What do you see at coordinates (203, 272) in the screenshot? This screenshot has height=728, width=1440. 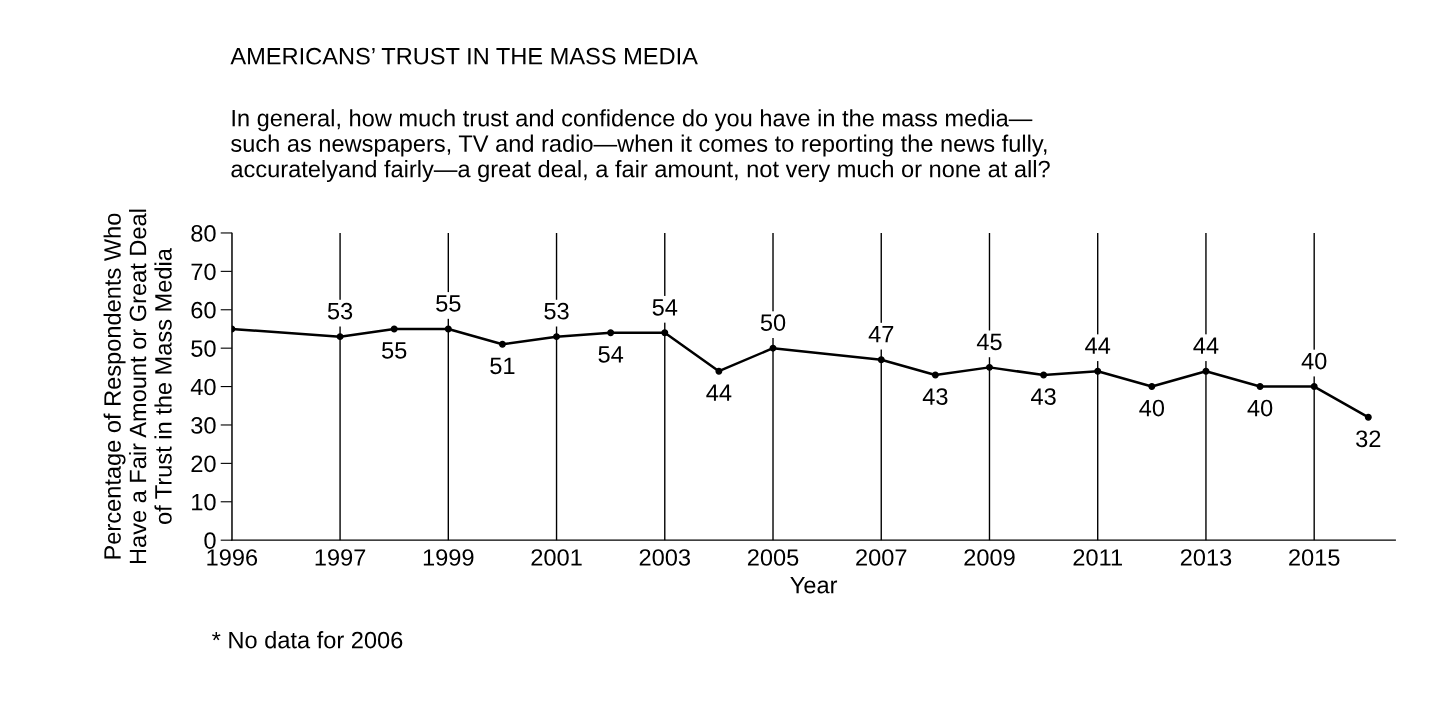 I see `y-tick-label: 70` at bounding box center [203, 272].